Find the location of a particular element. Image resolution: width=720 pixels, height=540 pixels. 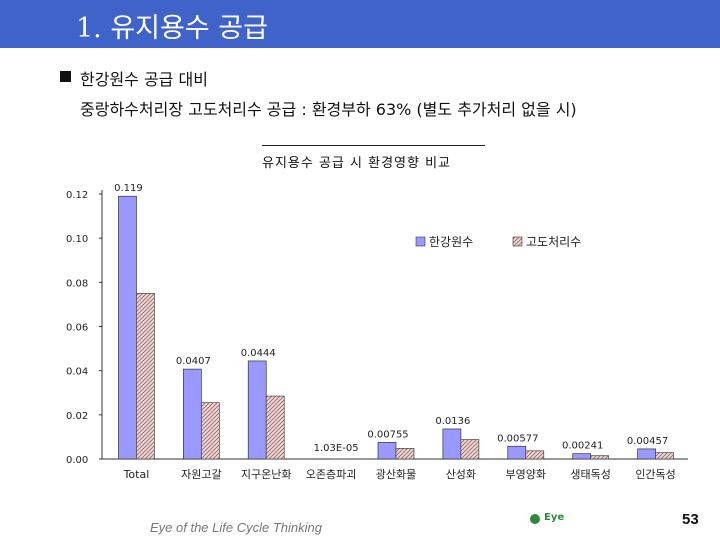

header-bar: 1. 유지용수 공급 is located at coordinates (360, 24).